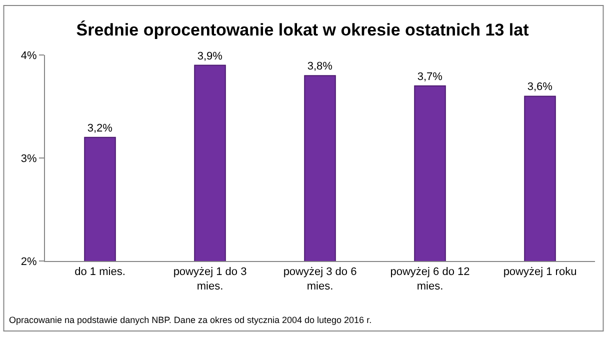 The image size is (605, 339). Describe the element at coordinates (29, 262) in the screenshot. I see `y-tick-label: 2%` at that location.